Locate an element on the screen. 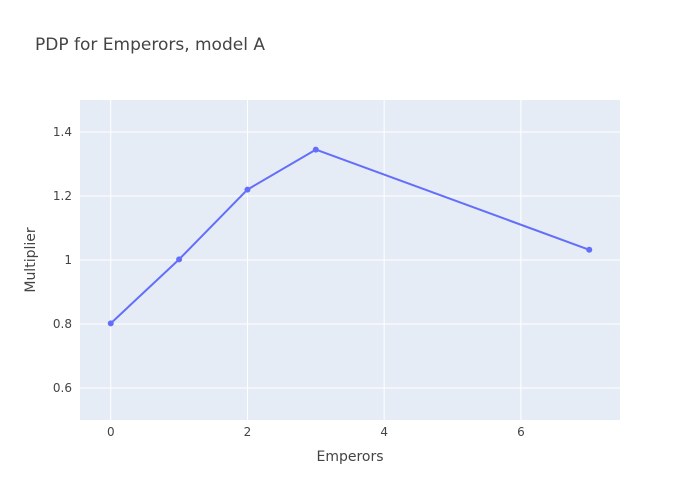 This screenshot has height=500, width=700. y-axis-title: Multiplier is located at coordinates (31, 260).